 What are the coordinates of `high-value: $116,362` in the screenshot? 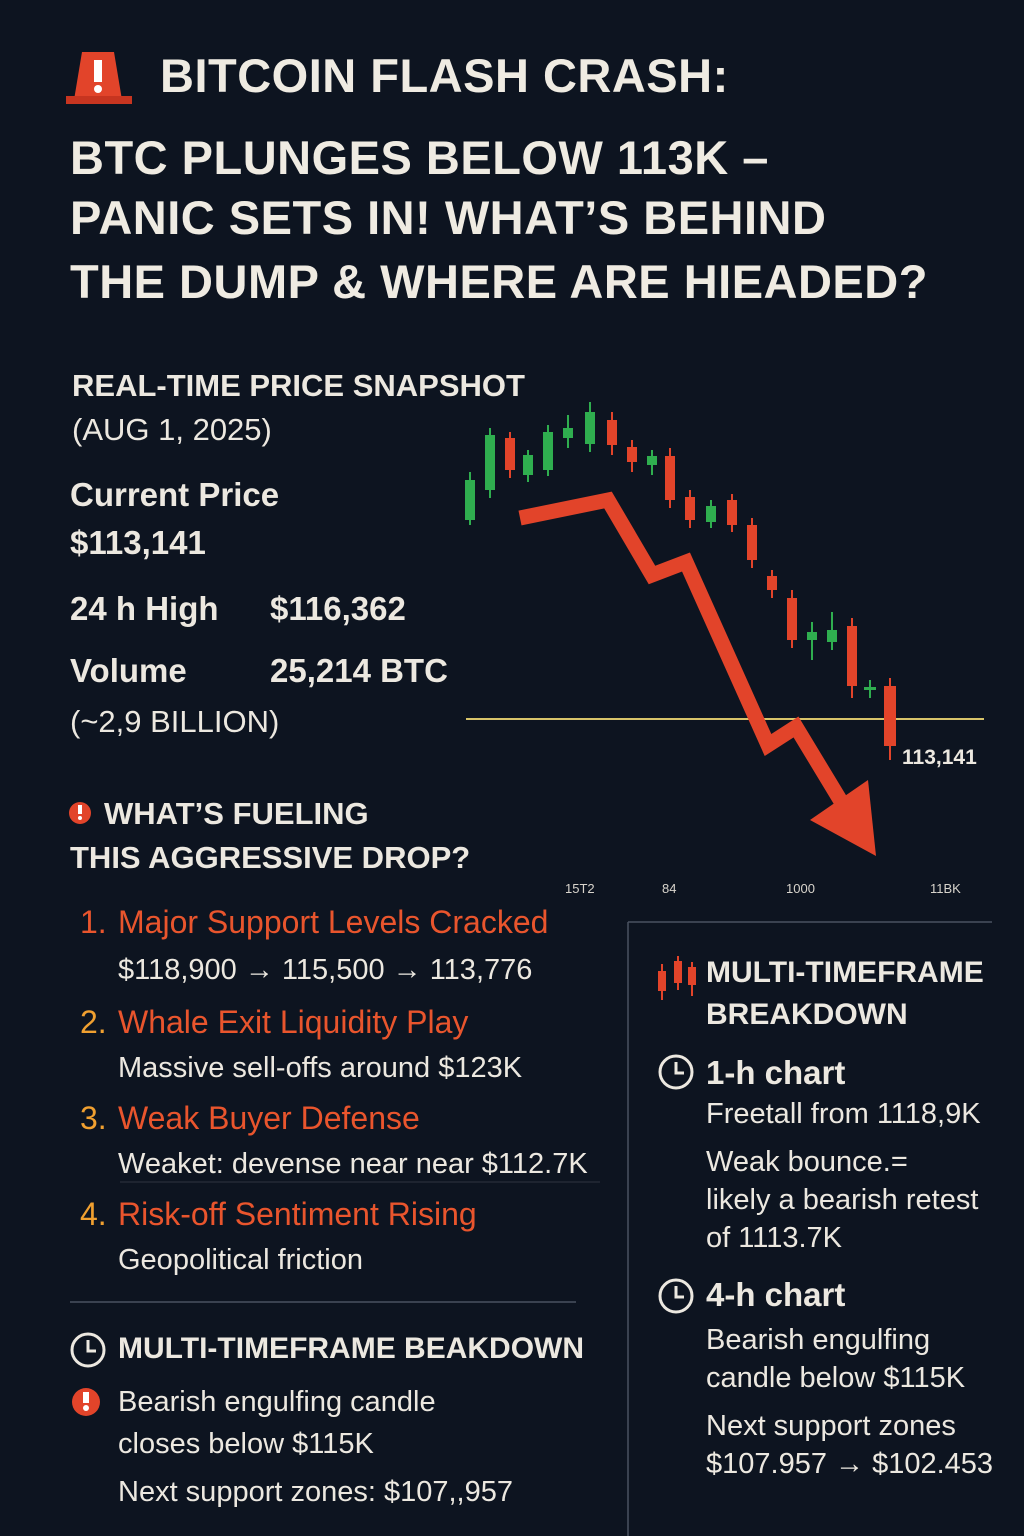 It's located at (338, 608).